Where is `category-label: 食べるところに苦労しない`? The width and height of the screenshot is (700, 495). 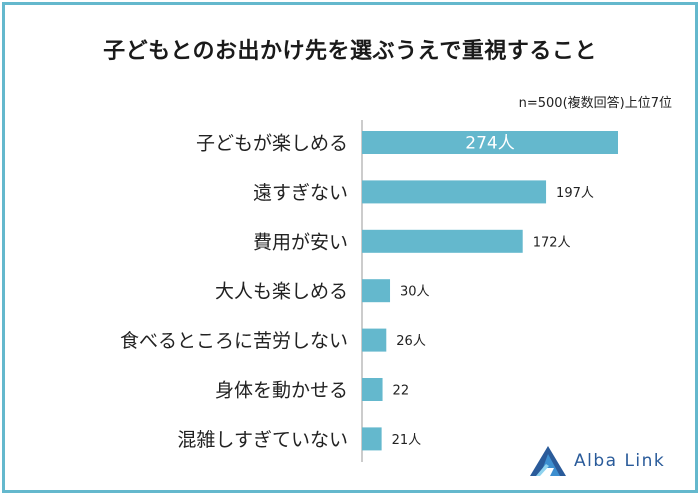
category-label: 食べるところに苦労しない is located at coordinates (234, 341).